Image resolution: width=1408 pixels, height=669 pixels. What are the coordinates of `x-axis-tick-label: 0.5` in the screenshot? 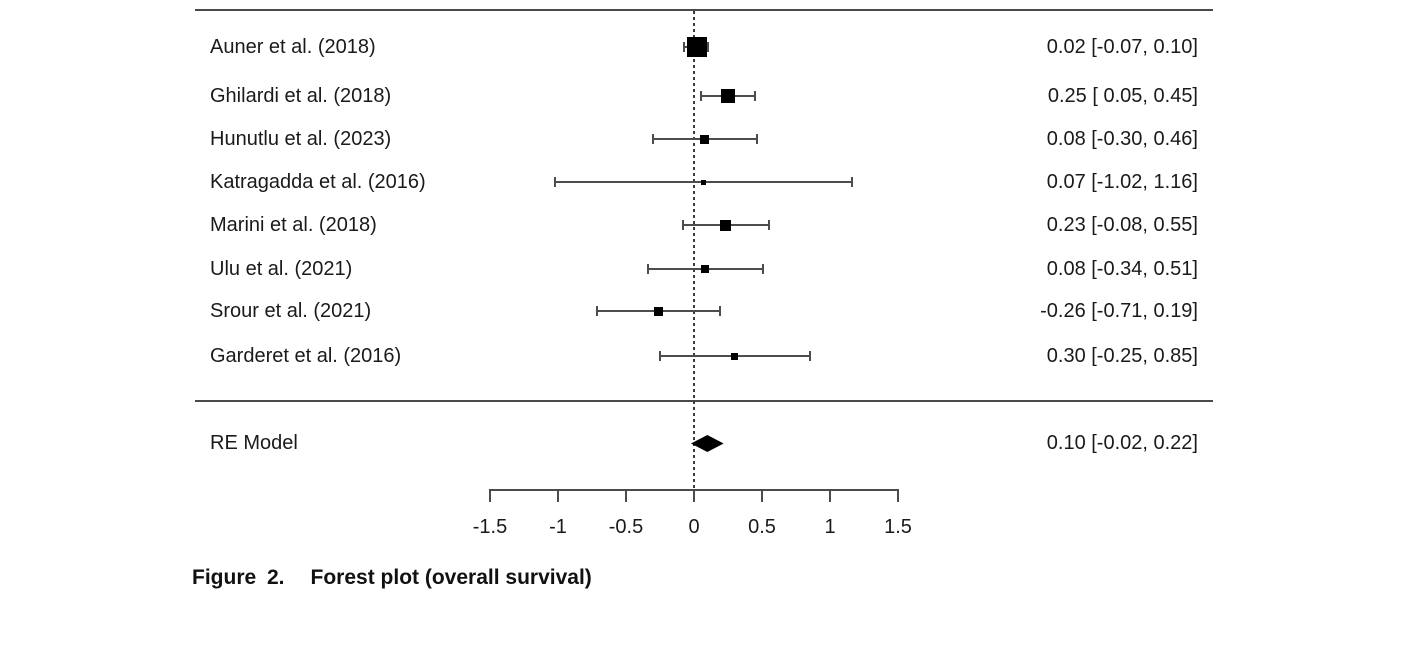 It's located at (762, 527).